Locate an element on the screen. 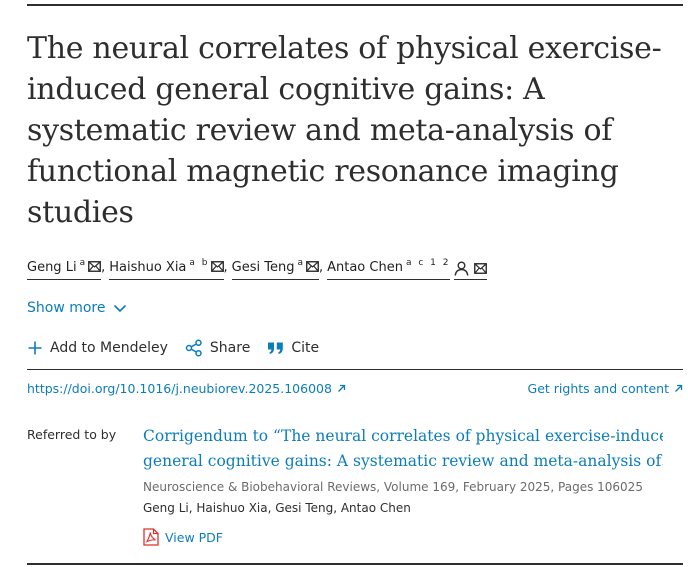 This screenshot has width=688, height=567. article-title-line: studies is located at coordinates (80, 212).